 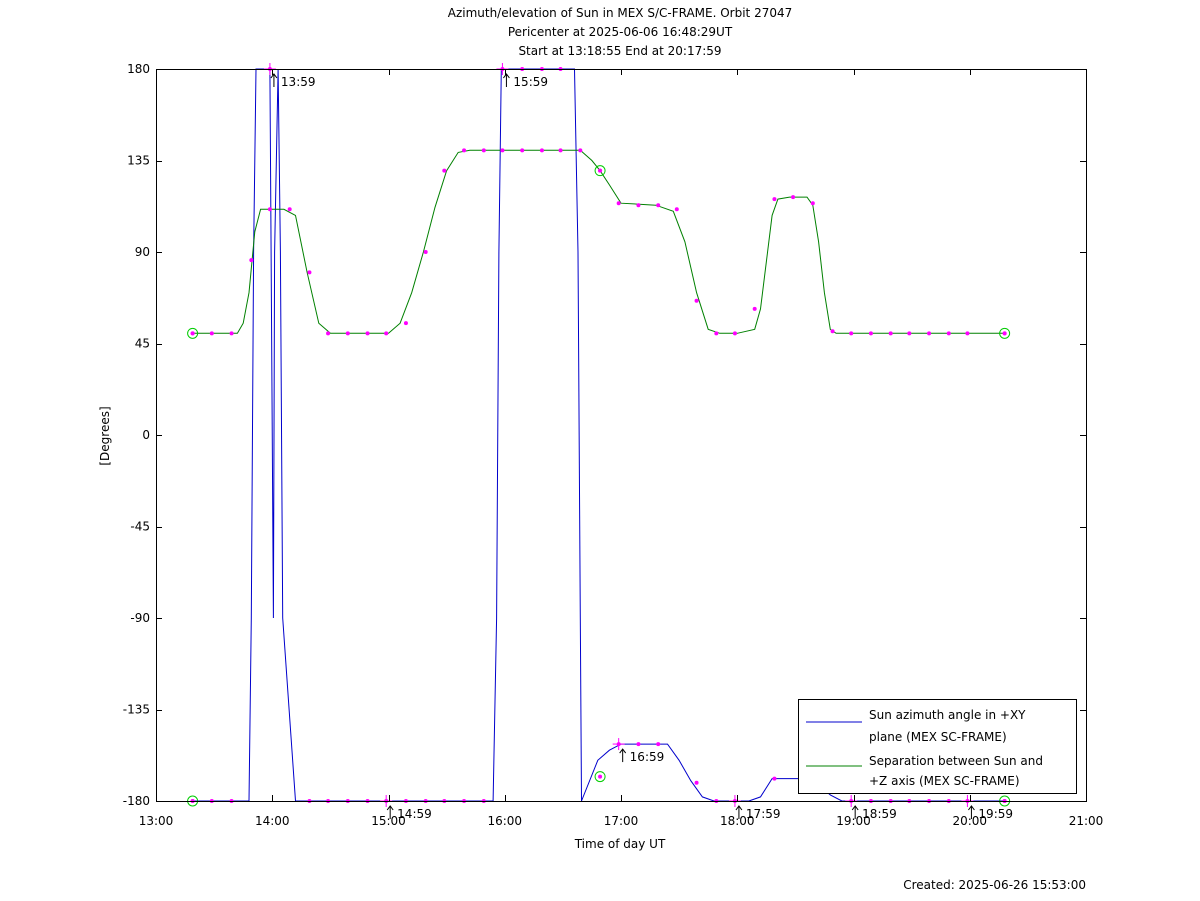 What do you see at coordinates (938, 737) in the screenshot?
I see `legend-label-azimuth-line-2: plane (MEX SC-FRAME)` at bounding box center [938, 737].